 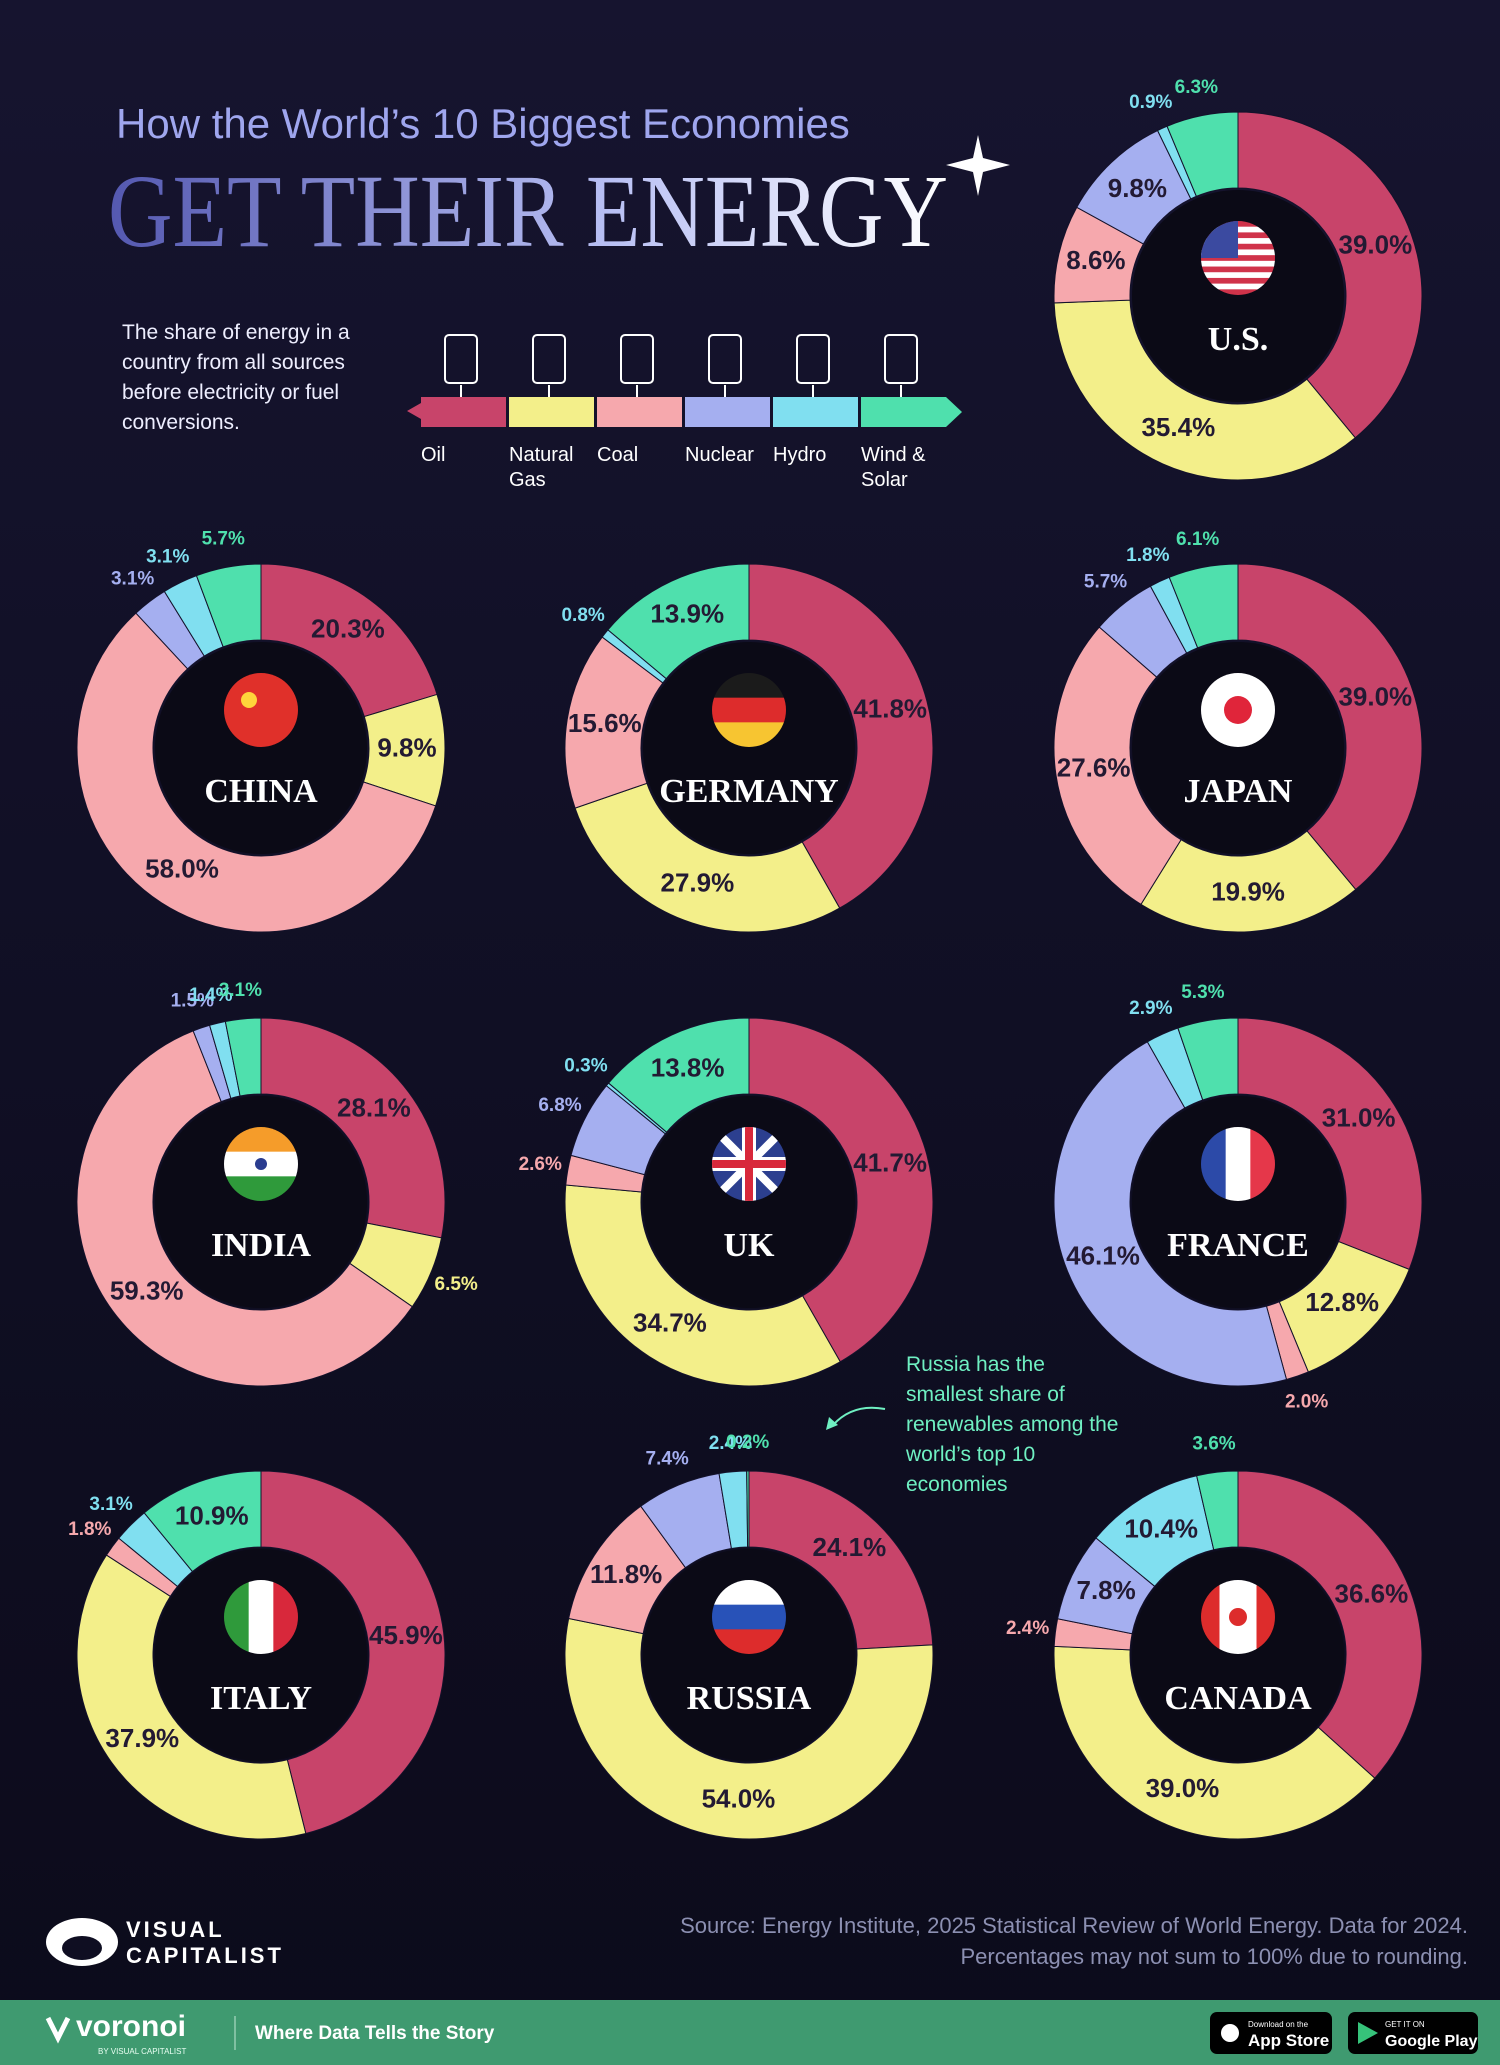 I want to click on donut-chart: 20.3% 9.8% 58.0% 3.1%3.1% 5.7% CHINA, so click(x=261, y=730).